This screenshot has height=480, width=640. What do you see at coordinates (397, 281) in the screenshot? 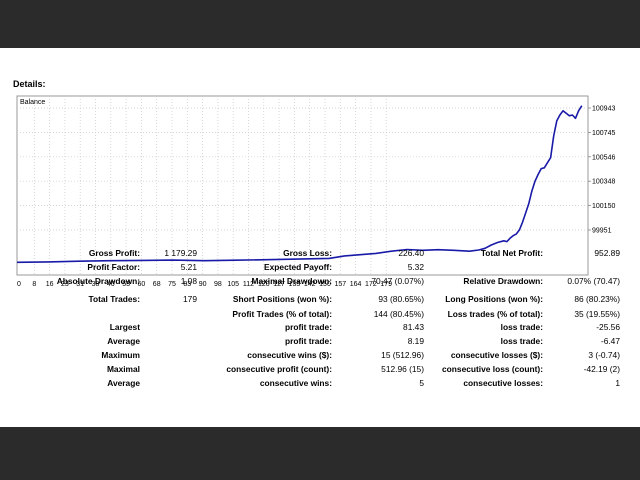
I see `stat-value: 70.47 (0.07%)` at bounding box center [397, 281].